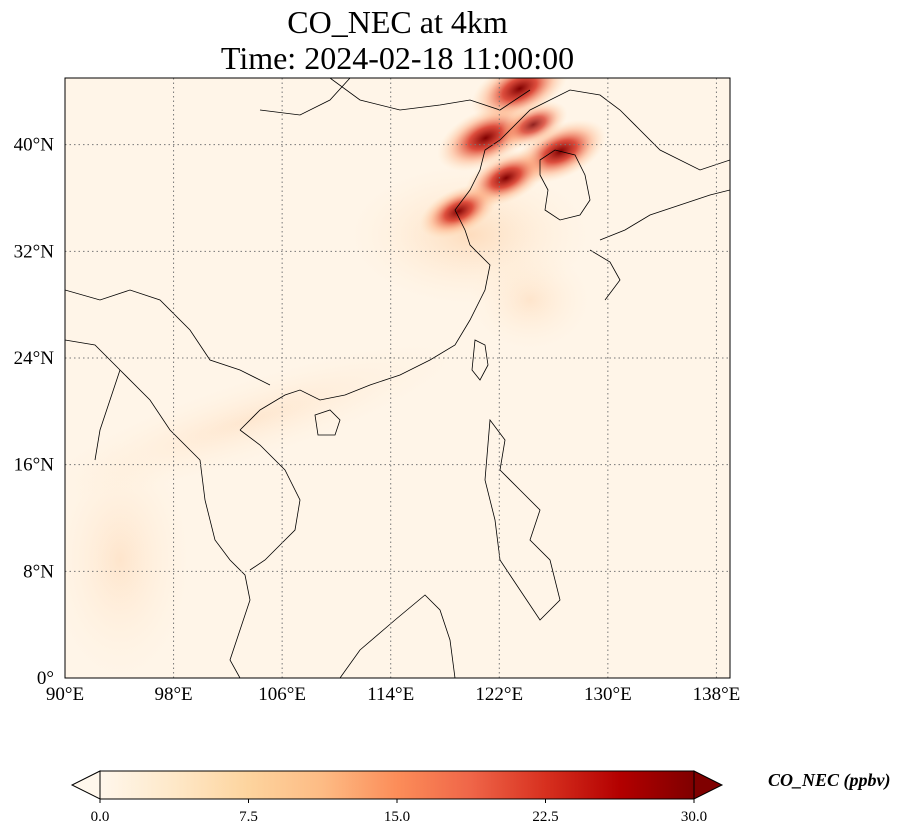 The width and height of the screenshot is (920, 836). Describe the element at coordinates (395, 97) in the screenshot. I see `russia-border` at that location.